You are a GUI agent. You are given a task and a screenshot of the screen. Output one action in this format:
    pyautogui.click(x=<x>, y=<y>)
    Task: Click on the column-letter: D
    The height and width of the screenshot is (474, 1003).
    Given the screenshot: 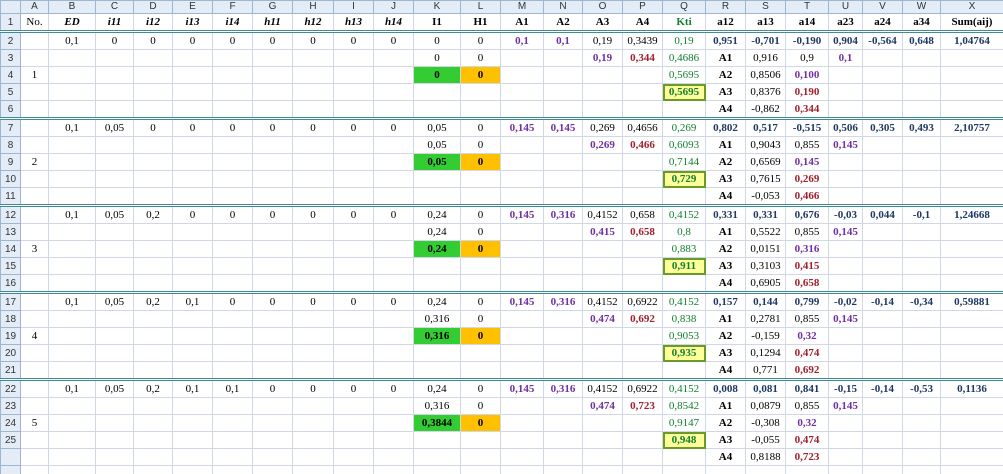 What is the action you would take?
    pyautogui.click(x=153, y=7)
    